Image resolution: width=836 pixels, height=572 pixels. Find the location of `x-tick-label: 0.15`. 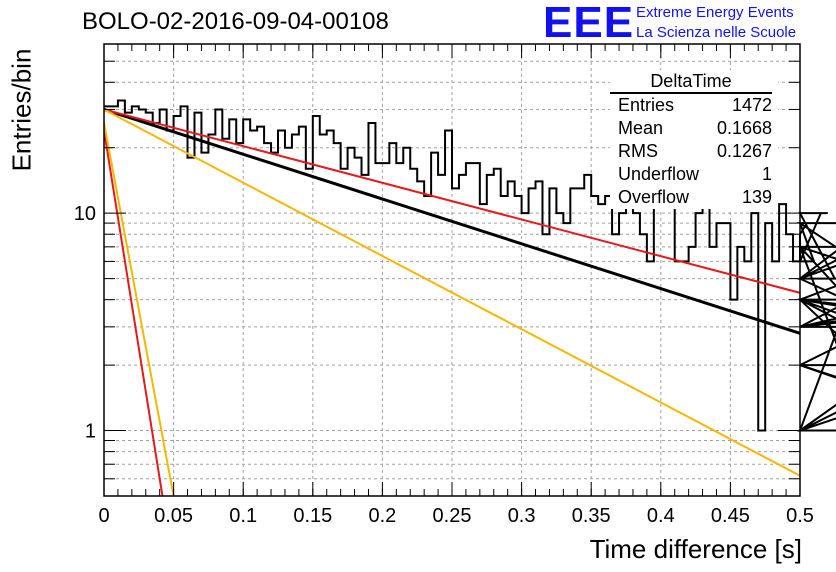

x-tick-label: 0.15 is located at coordinates (312, 516).